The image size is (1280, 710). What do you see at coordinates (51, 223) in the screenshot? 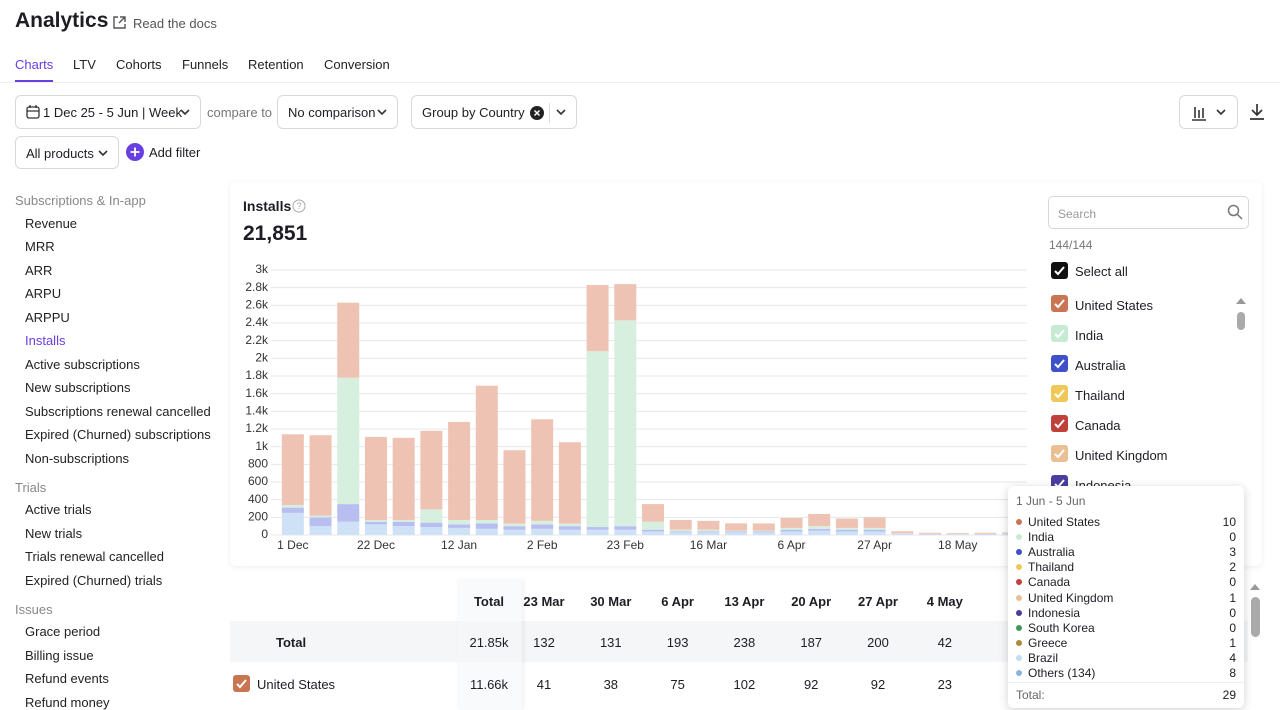
I see `sidebar-item: Revenue` at bounding box center [51, 223].